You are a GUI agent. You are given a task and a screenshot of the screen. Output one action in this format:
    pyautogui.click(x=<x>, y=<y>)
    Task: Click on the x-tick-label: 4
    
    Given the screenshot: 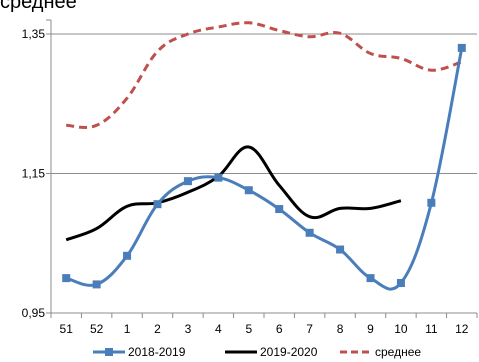 What is the action you would take?
    pyautogui.click(x=218, y=329)
    